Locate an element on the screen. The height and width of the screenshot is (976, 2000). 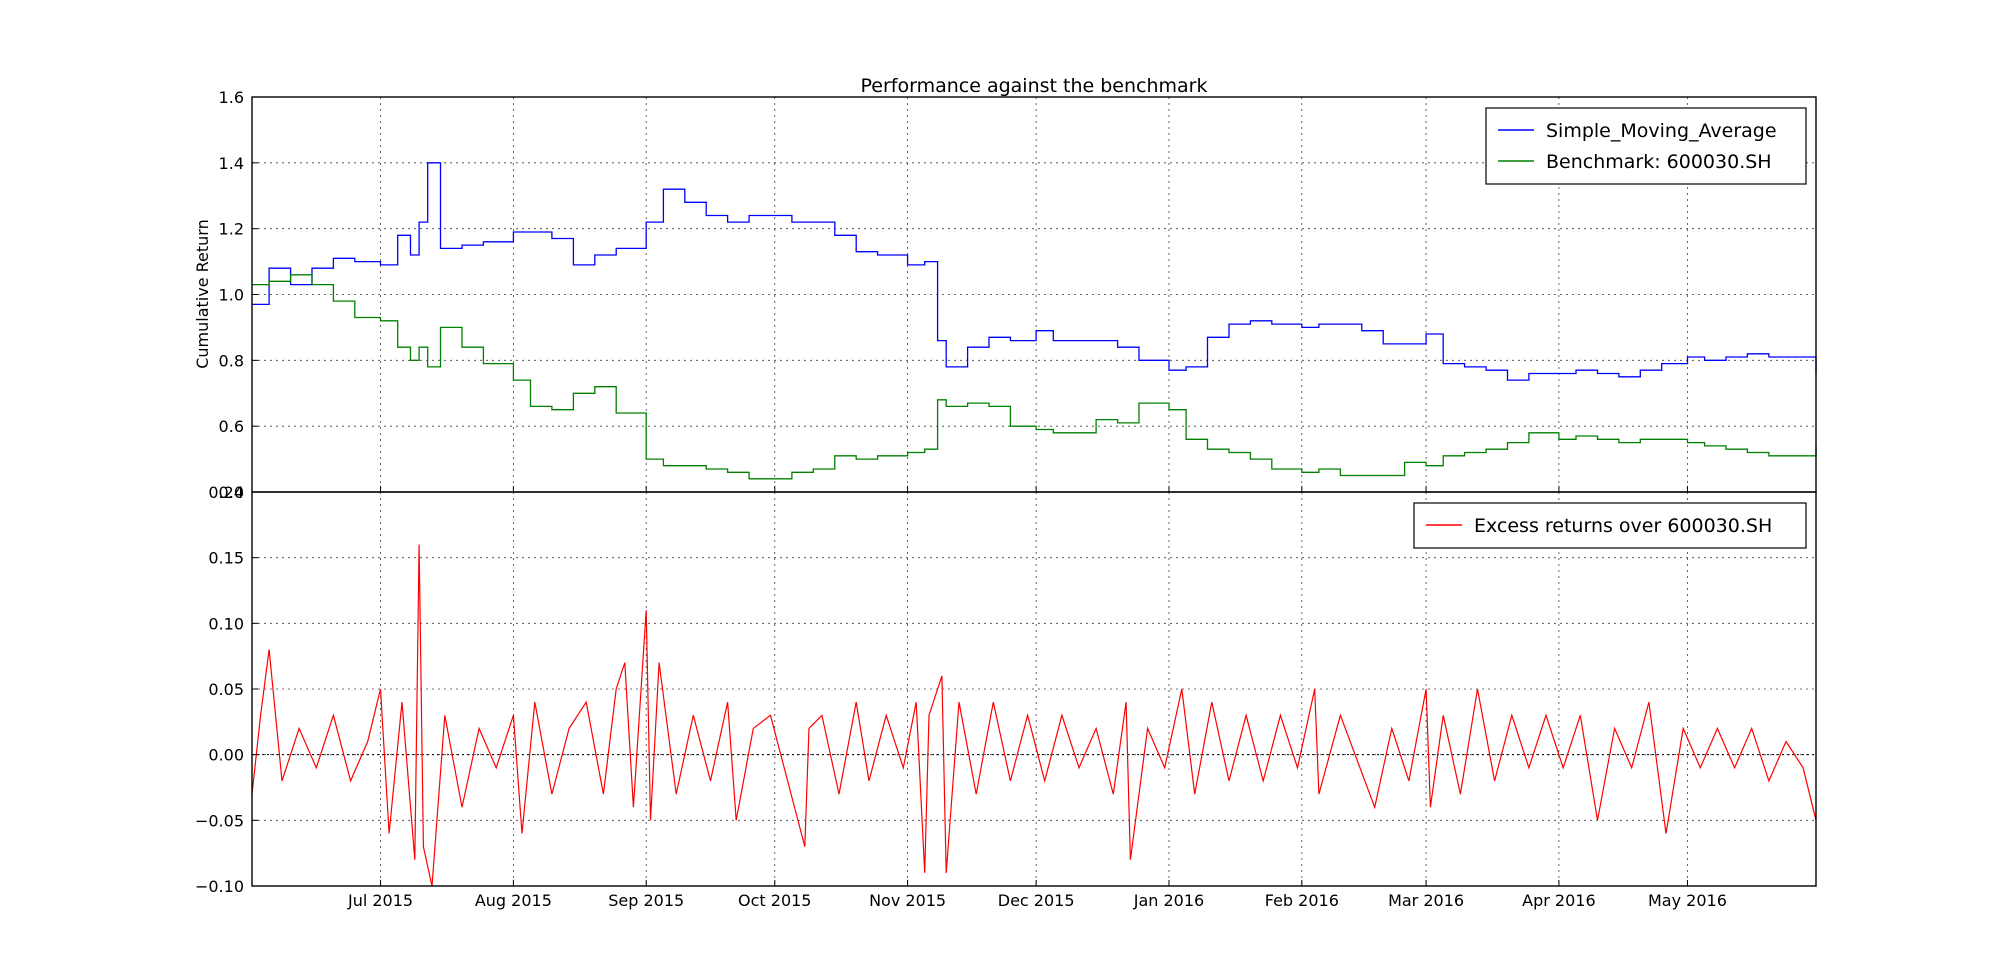
x-tick-label: Jul 2015 is located at coordinates (380, 900).